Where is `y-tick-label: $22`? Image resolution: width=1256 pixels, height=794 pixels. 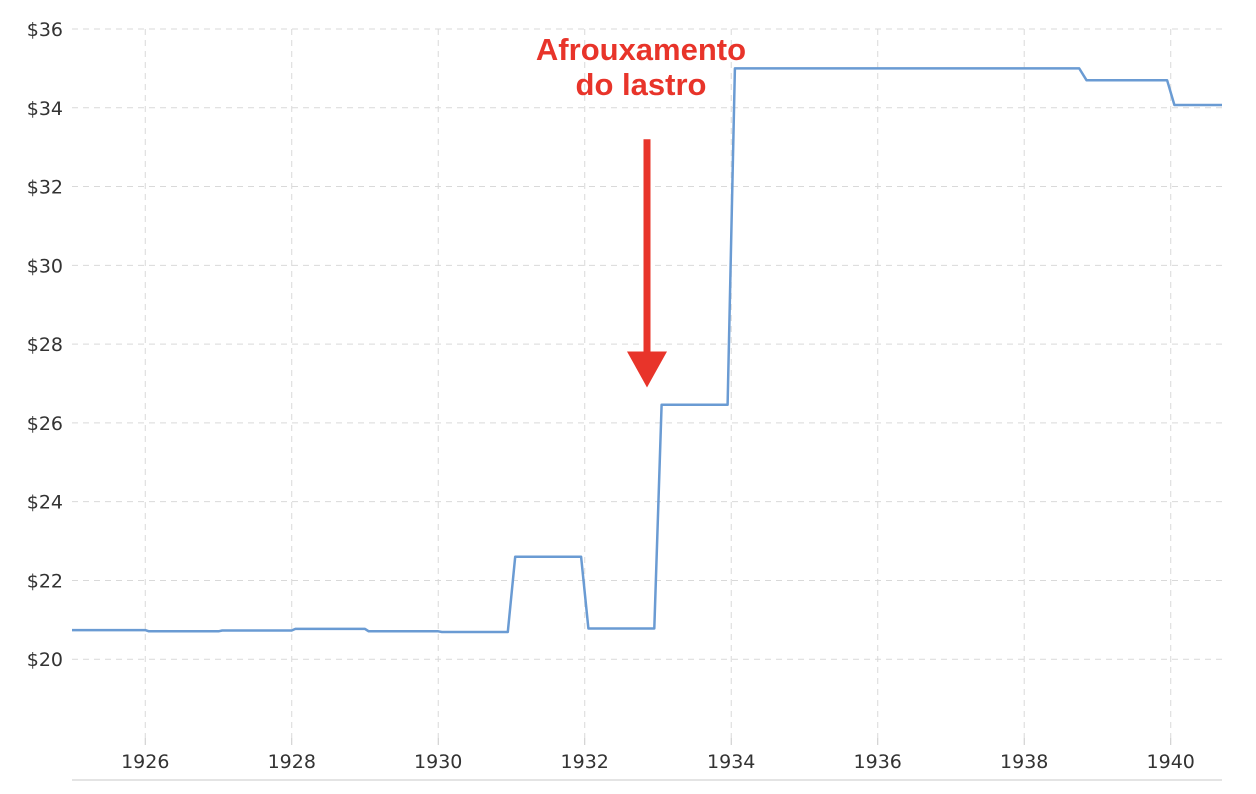 y-tick-label: $22 is located at coordinates (45, 581).